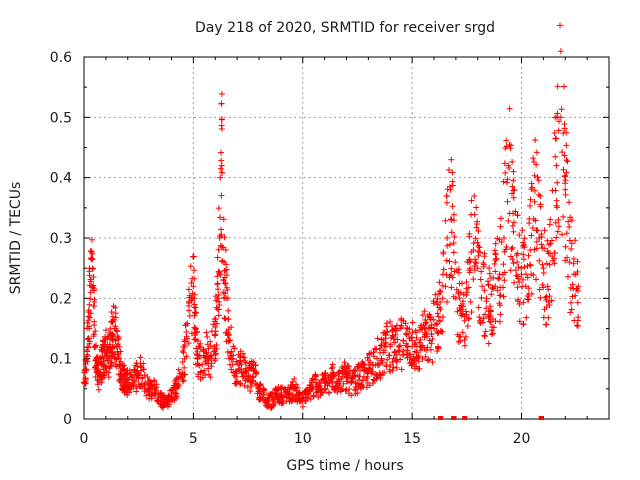  What do you see at coordinates (465, 418) in the screenshot?
I see `gap-marker` at bounding box center [465, 418].